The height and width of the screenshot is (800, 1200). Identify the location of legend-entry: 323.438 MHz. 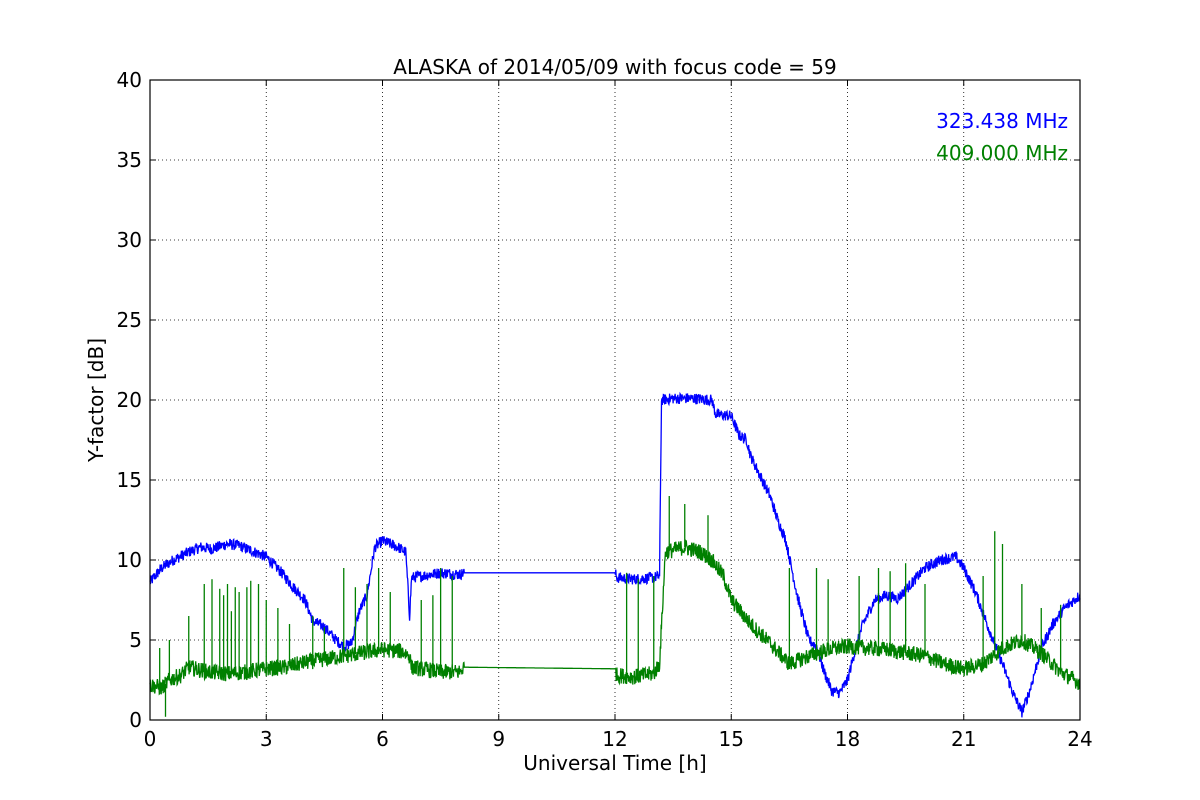
(1002, 121).